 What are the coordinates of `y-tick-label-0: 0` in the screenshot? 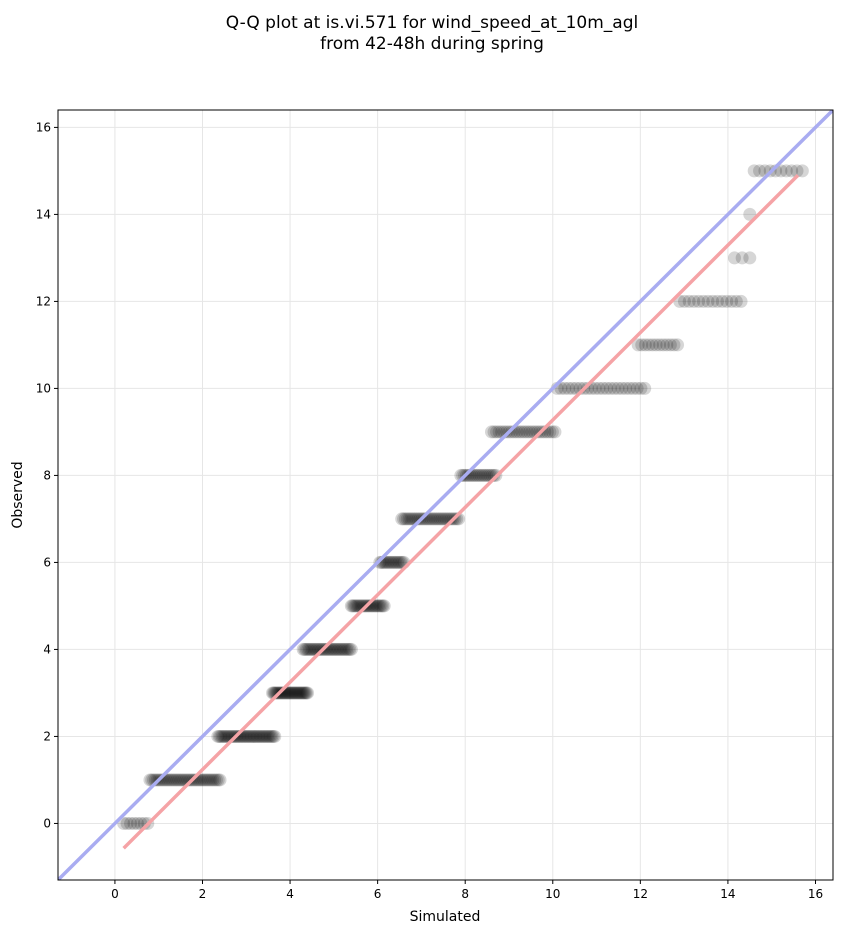 It's located at (47, 823).